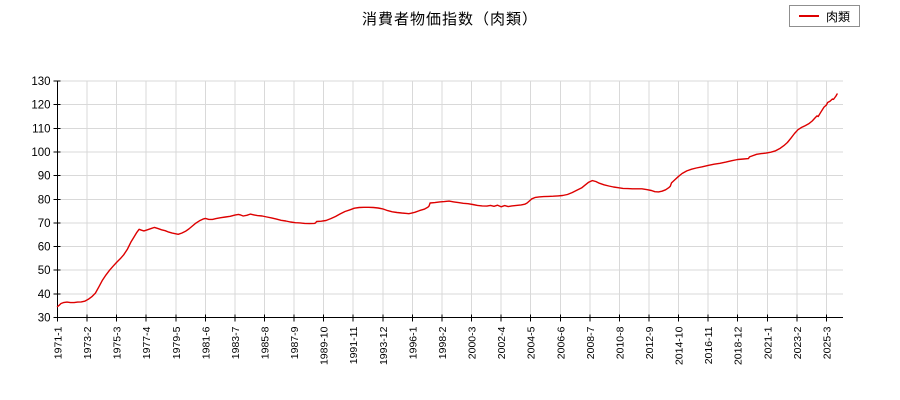 The width and height of the screenshot is (900, 400). I want to click on y-tick-label: 60, so click(44, 248).